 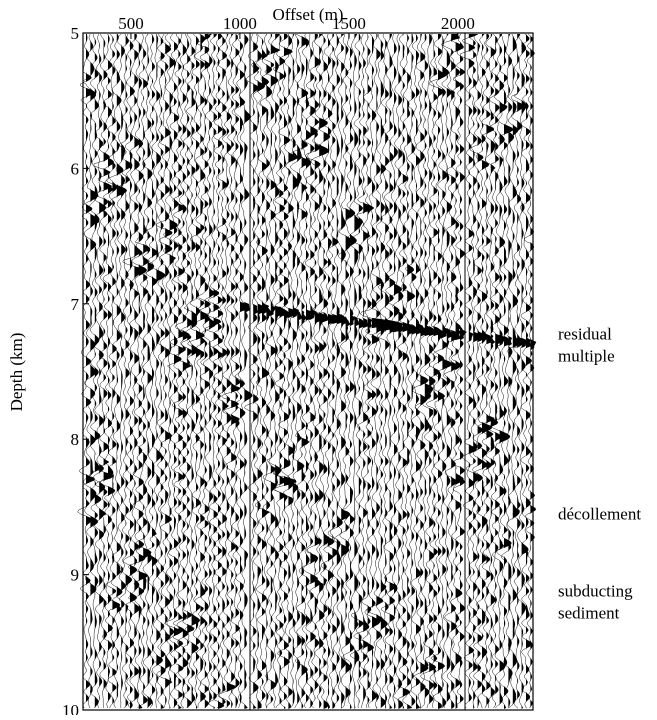 What do you see at coordinates (75, 304) in the screenshot?
I see `y-tick-label: 7` at bounding box center [75, 304].